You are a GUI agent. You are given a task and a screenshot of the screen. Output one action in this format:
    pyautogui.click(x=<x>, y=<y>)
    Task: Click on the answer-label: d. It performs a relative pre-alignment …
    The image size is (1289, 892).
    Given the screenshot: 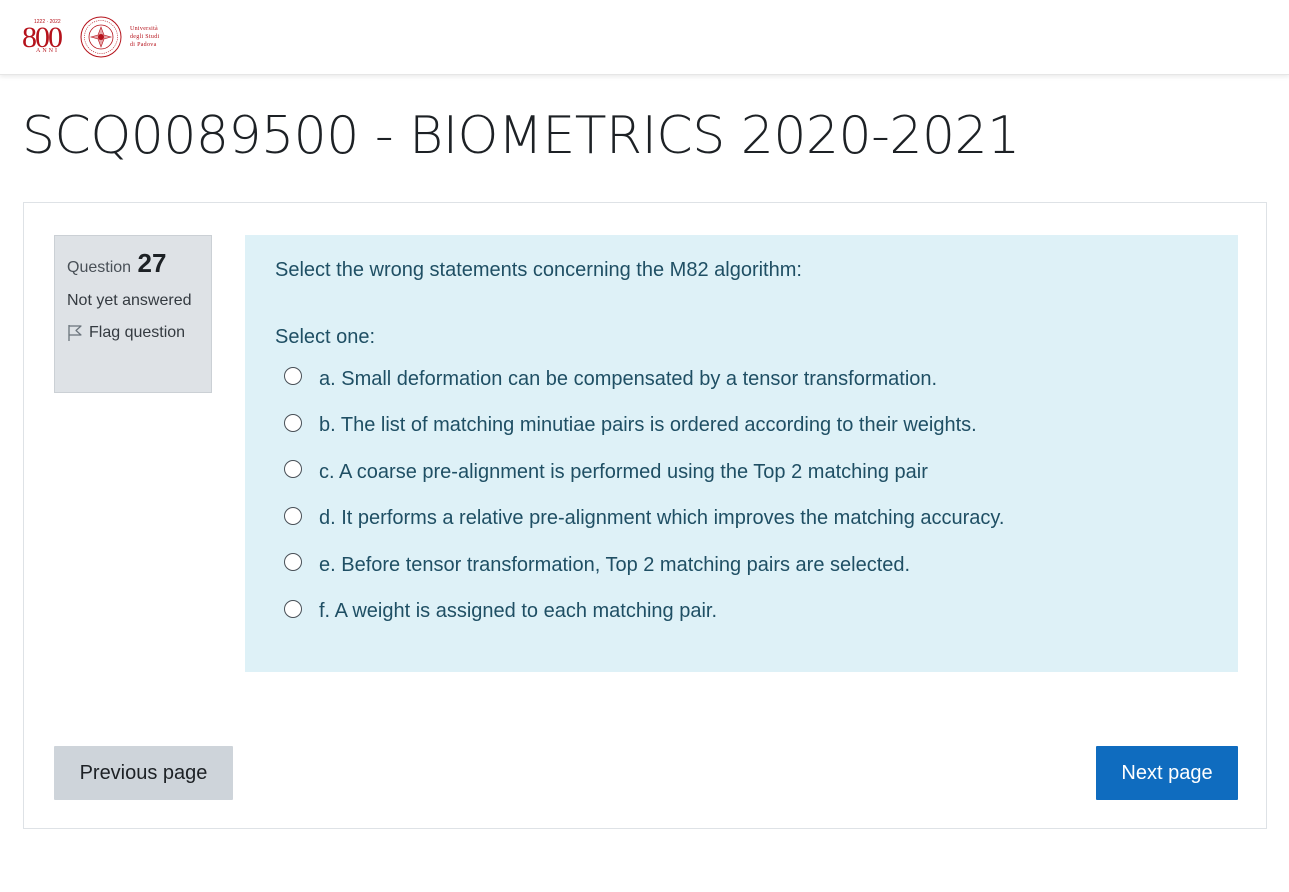 What is the action you would take?
    pyautogui.click(x=662, y=518)
    